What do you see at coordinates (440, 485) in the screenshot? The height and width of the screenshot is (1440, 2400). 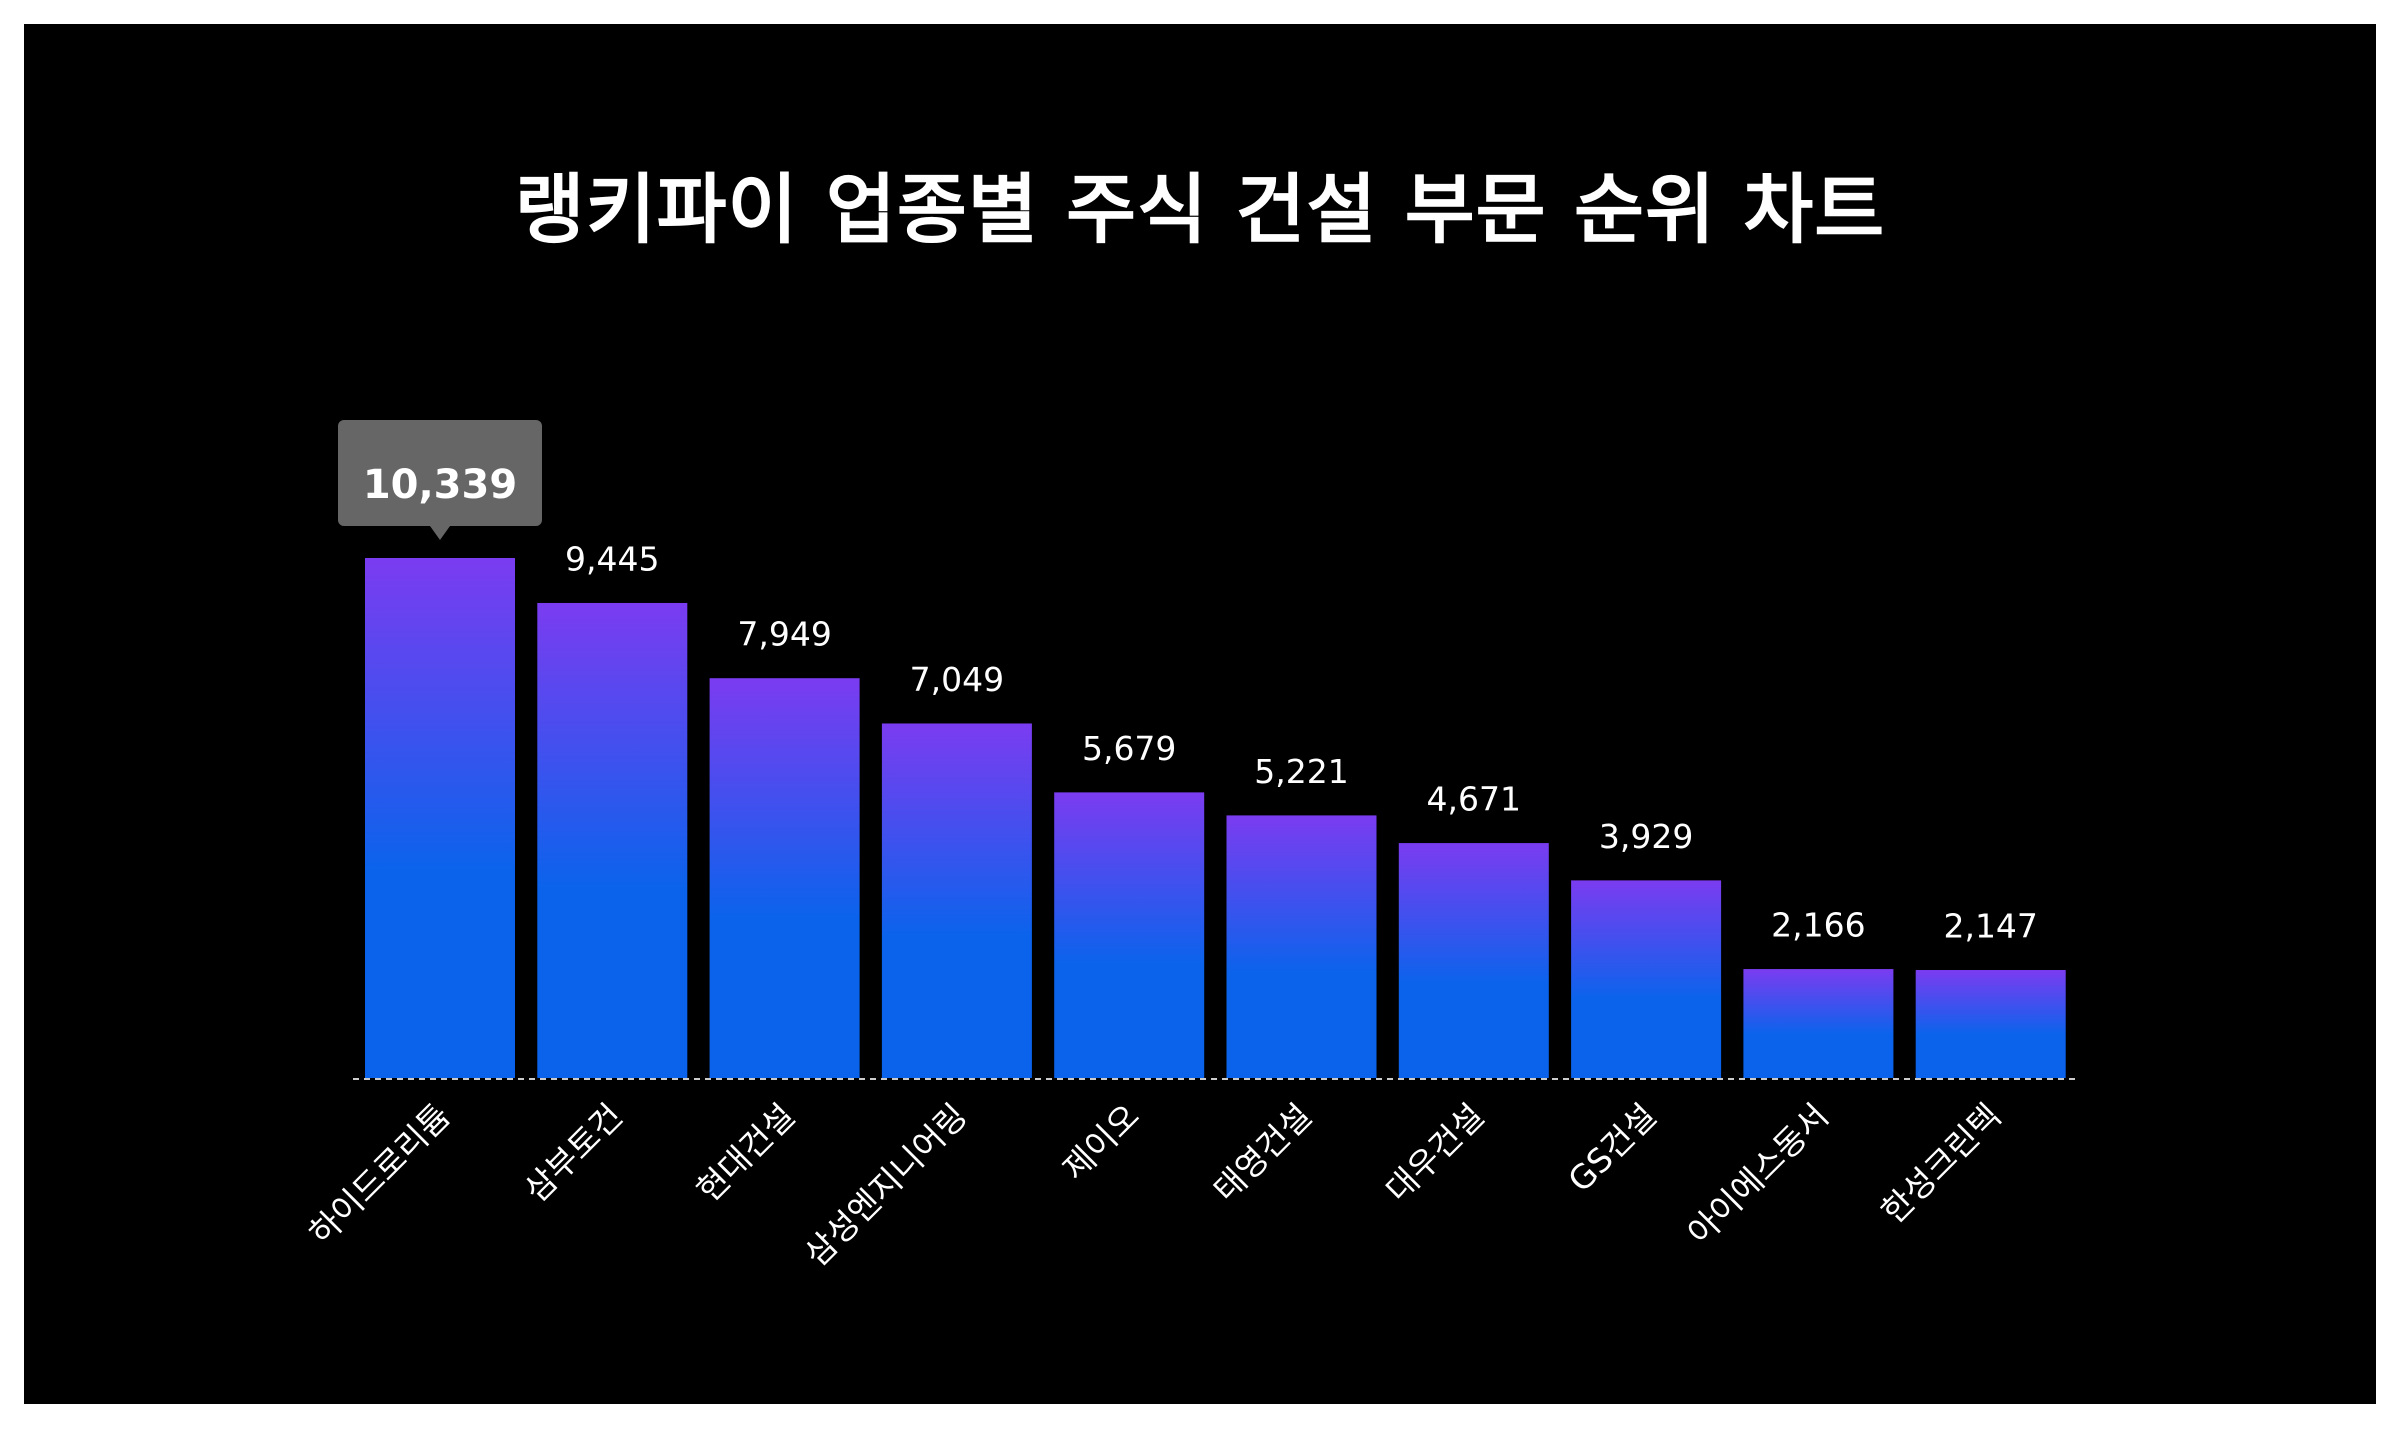 I see `value-label: 10,339` at bounding box center [440, 485].